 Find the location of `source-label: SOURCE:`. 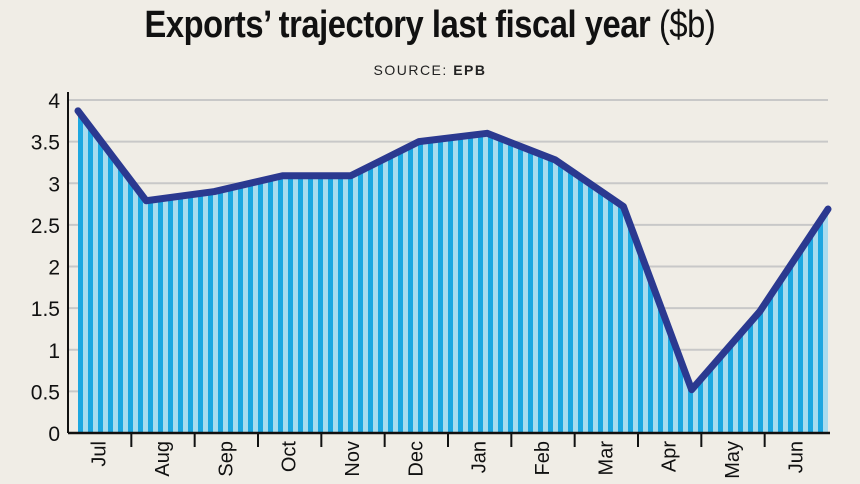

source-label: SOURCE: is located at coordinates (410, 70).